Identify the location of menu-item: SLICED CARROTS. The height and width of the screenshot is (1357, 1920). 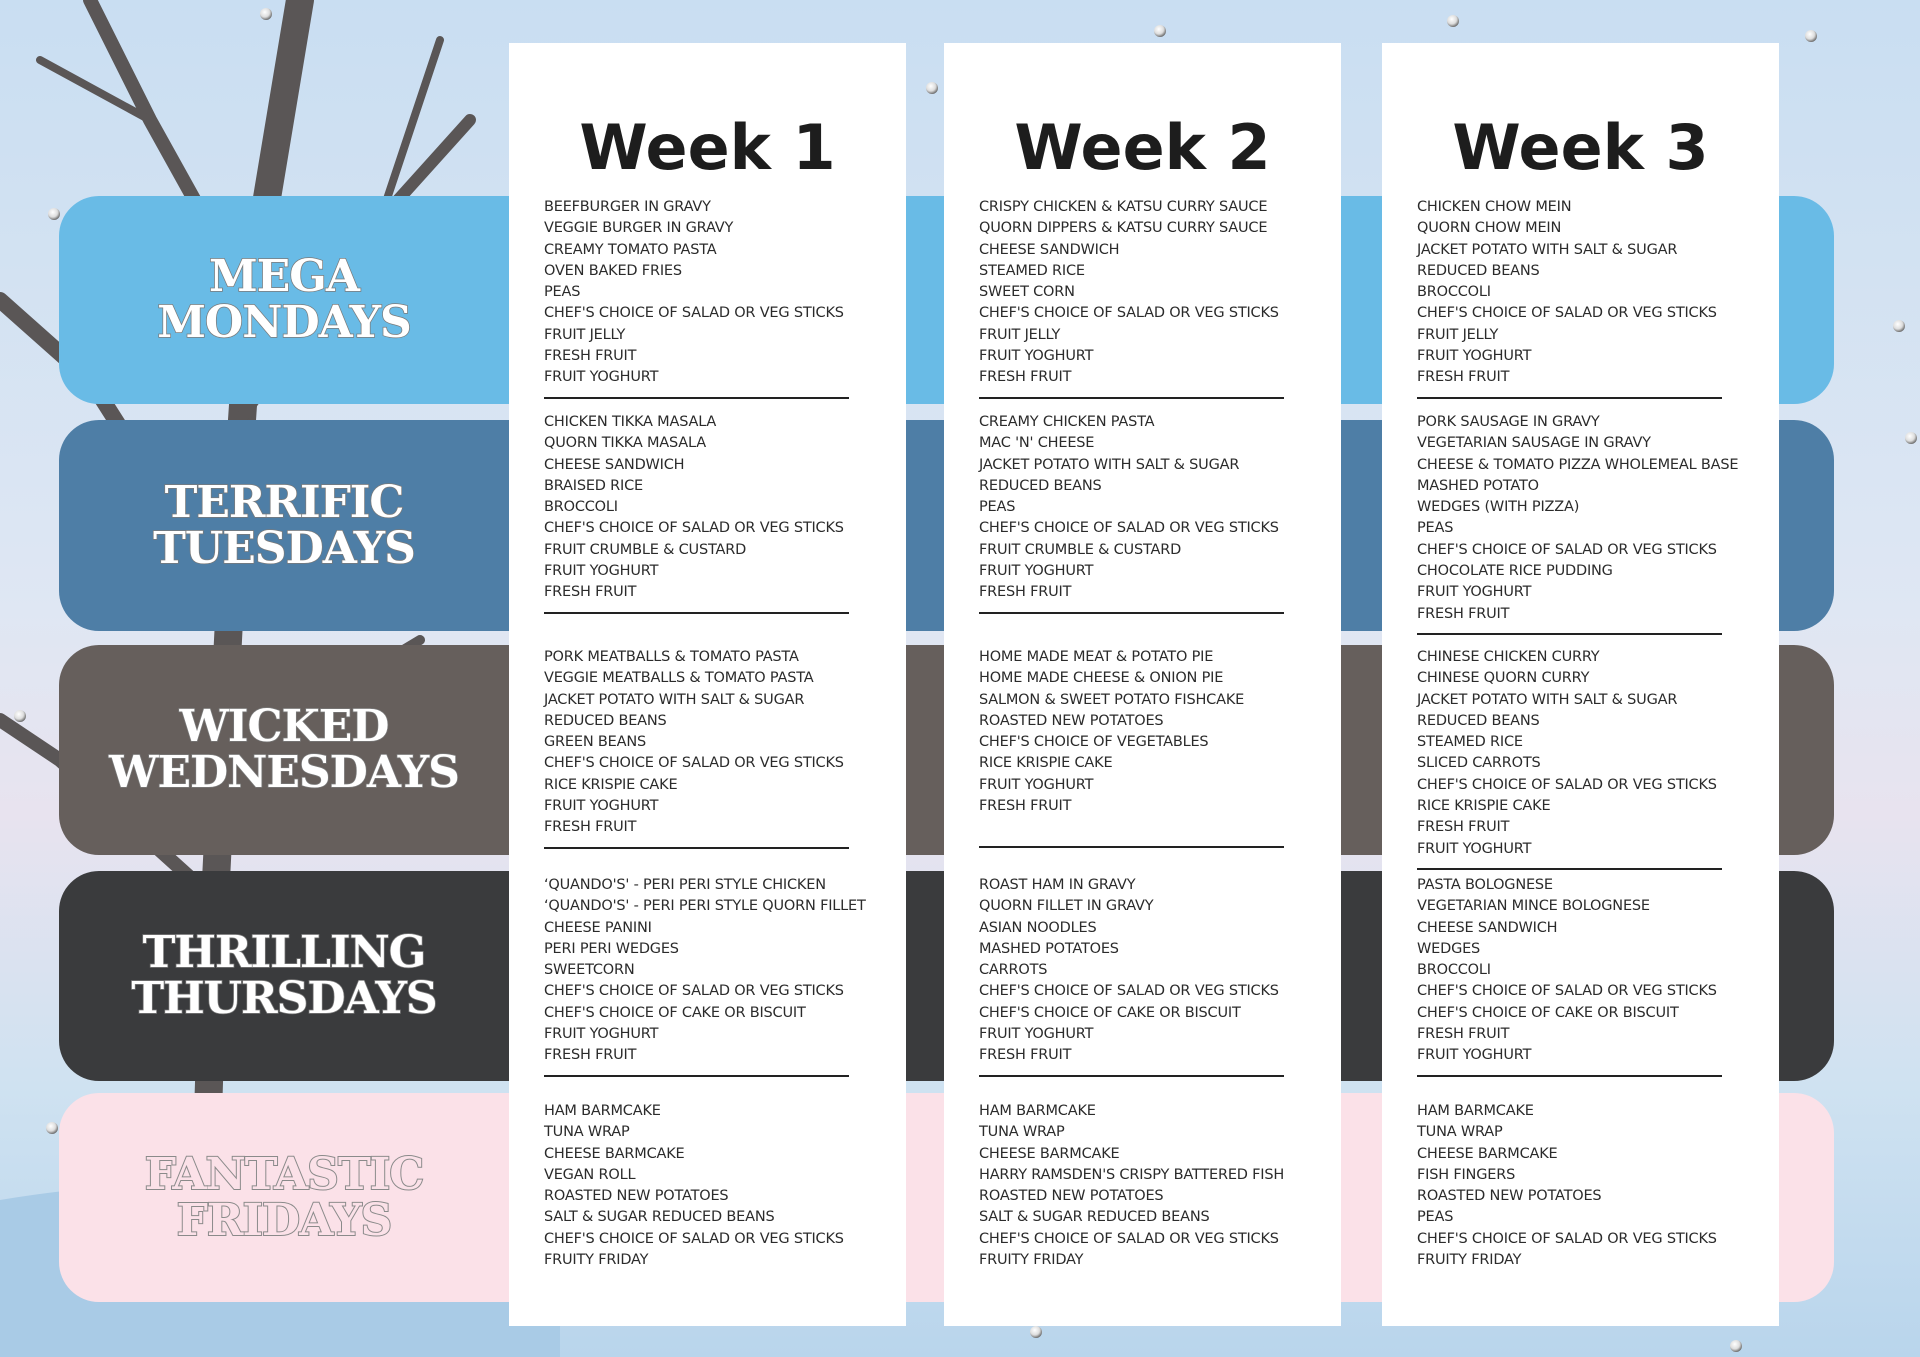
(1479, 763).